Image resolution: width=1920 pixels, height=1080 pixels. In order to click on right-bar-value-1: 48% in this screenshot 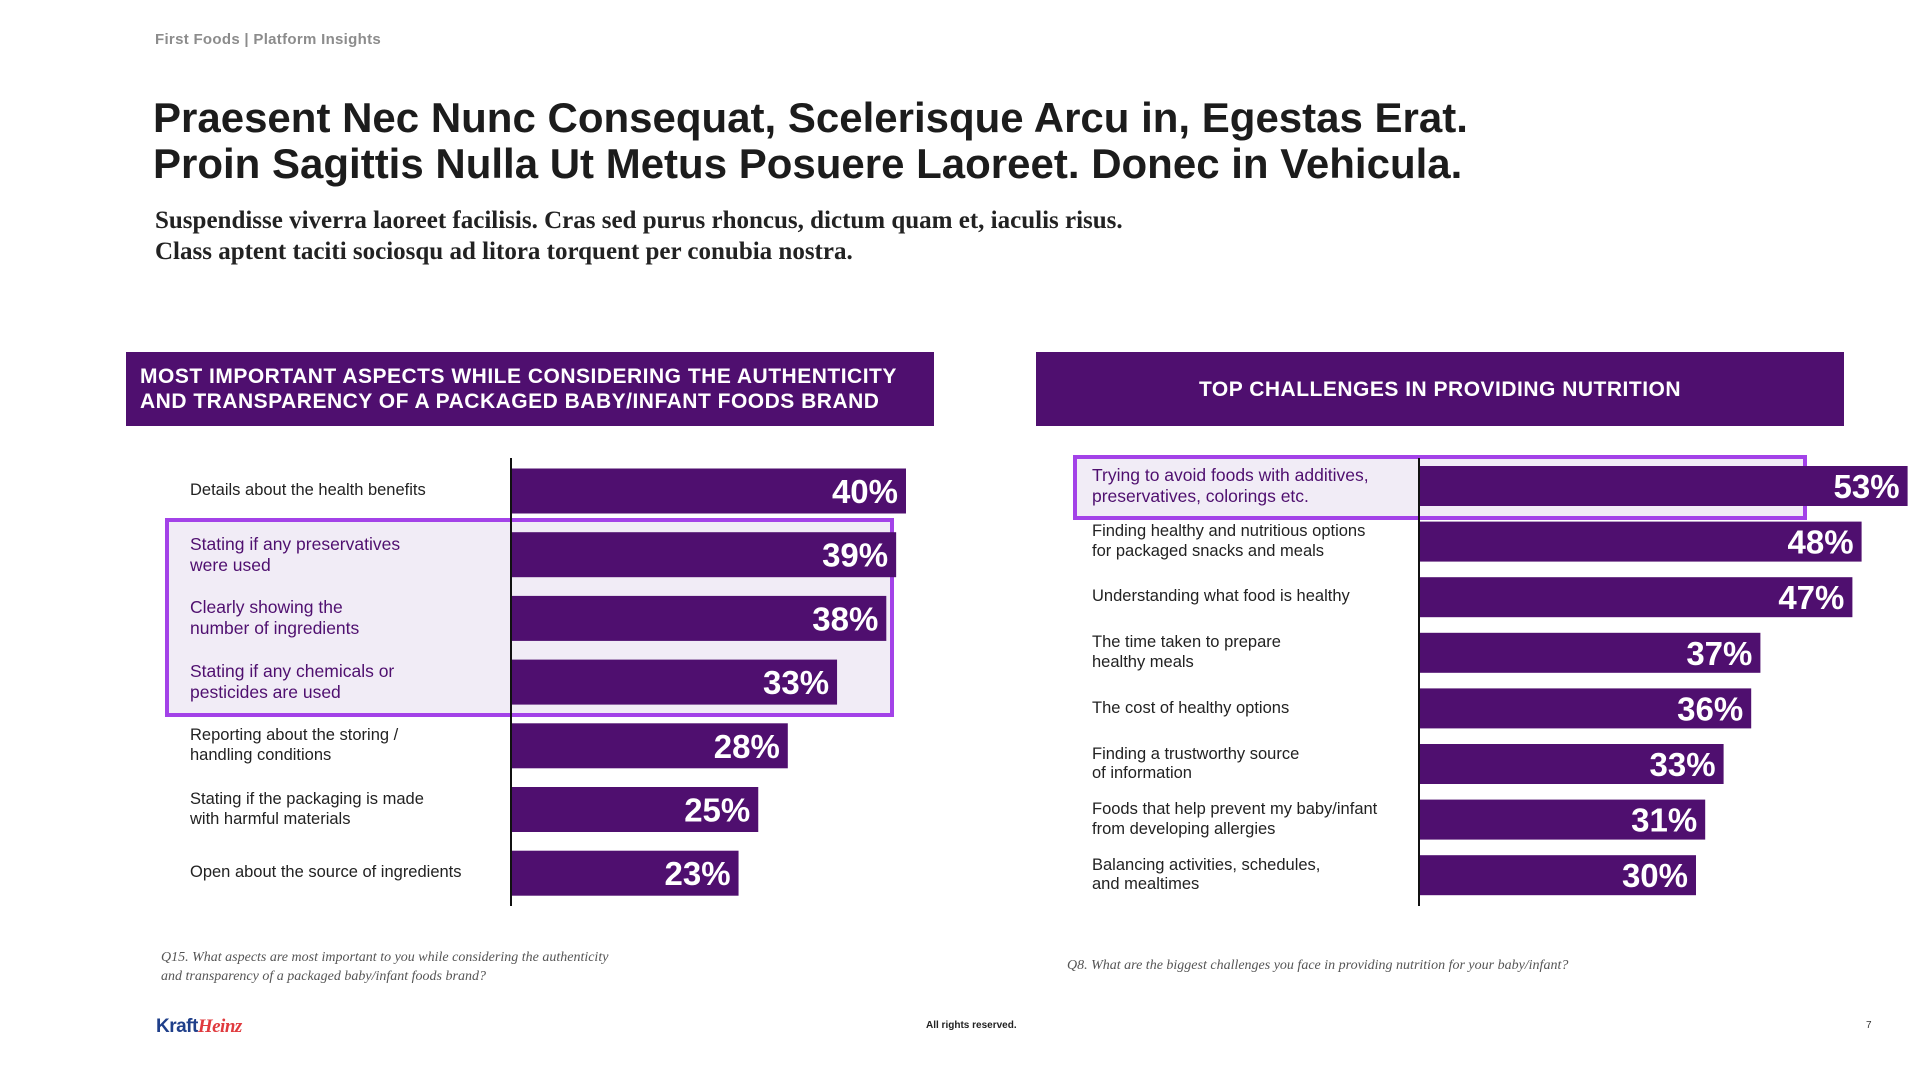, I will do `click(1821, 542)`.